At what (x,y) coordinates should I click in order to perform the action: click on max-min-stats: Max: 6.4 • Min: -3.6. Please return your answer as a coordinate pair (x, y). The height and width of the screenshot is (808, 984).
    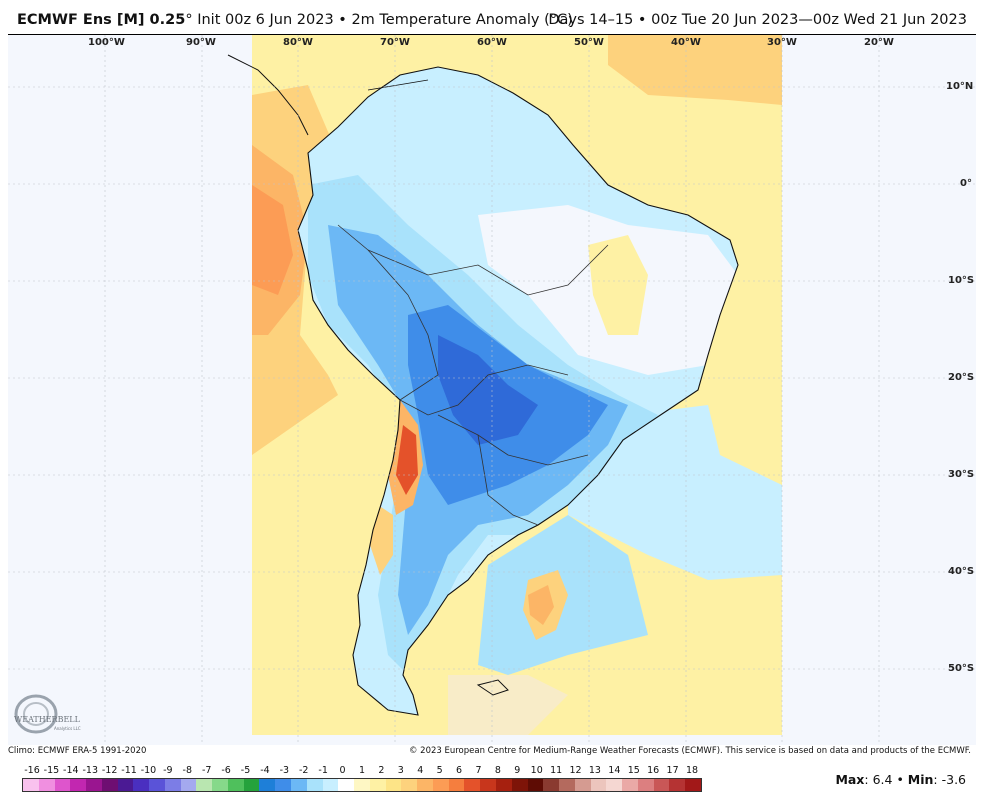
    Looking at the image, I should click on (900, 779).